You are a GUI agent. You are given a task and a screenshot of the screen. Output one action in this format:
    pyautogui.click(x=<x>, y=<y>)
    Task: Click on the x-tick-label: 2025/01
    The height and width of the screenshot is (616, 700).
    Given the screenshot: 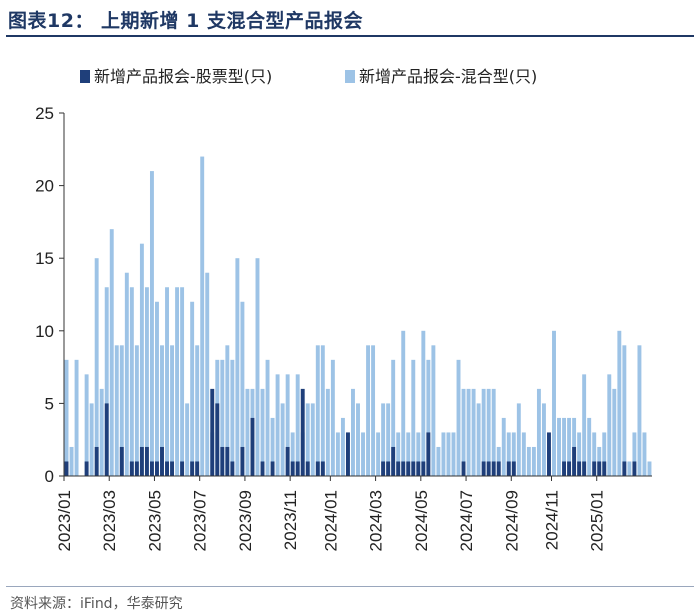 What is the action you would take?
    pyautogui.click(x=597, y=520)
    